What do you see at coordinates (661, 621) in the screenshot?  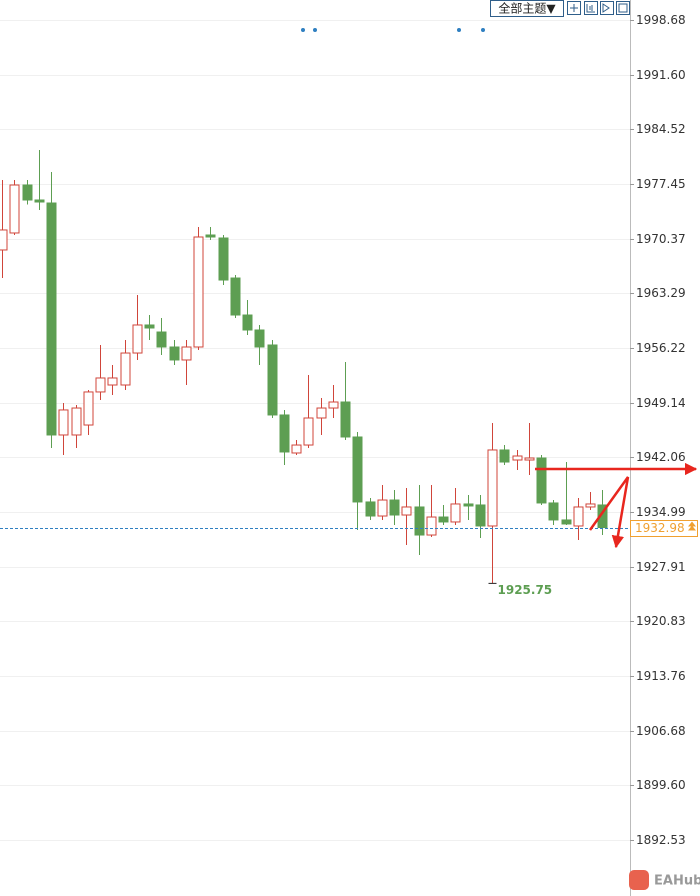 I see `y-tick-label: 1920.83` at bounding box center [661, 621].